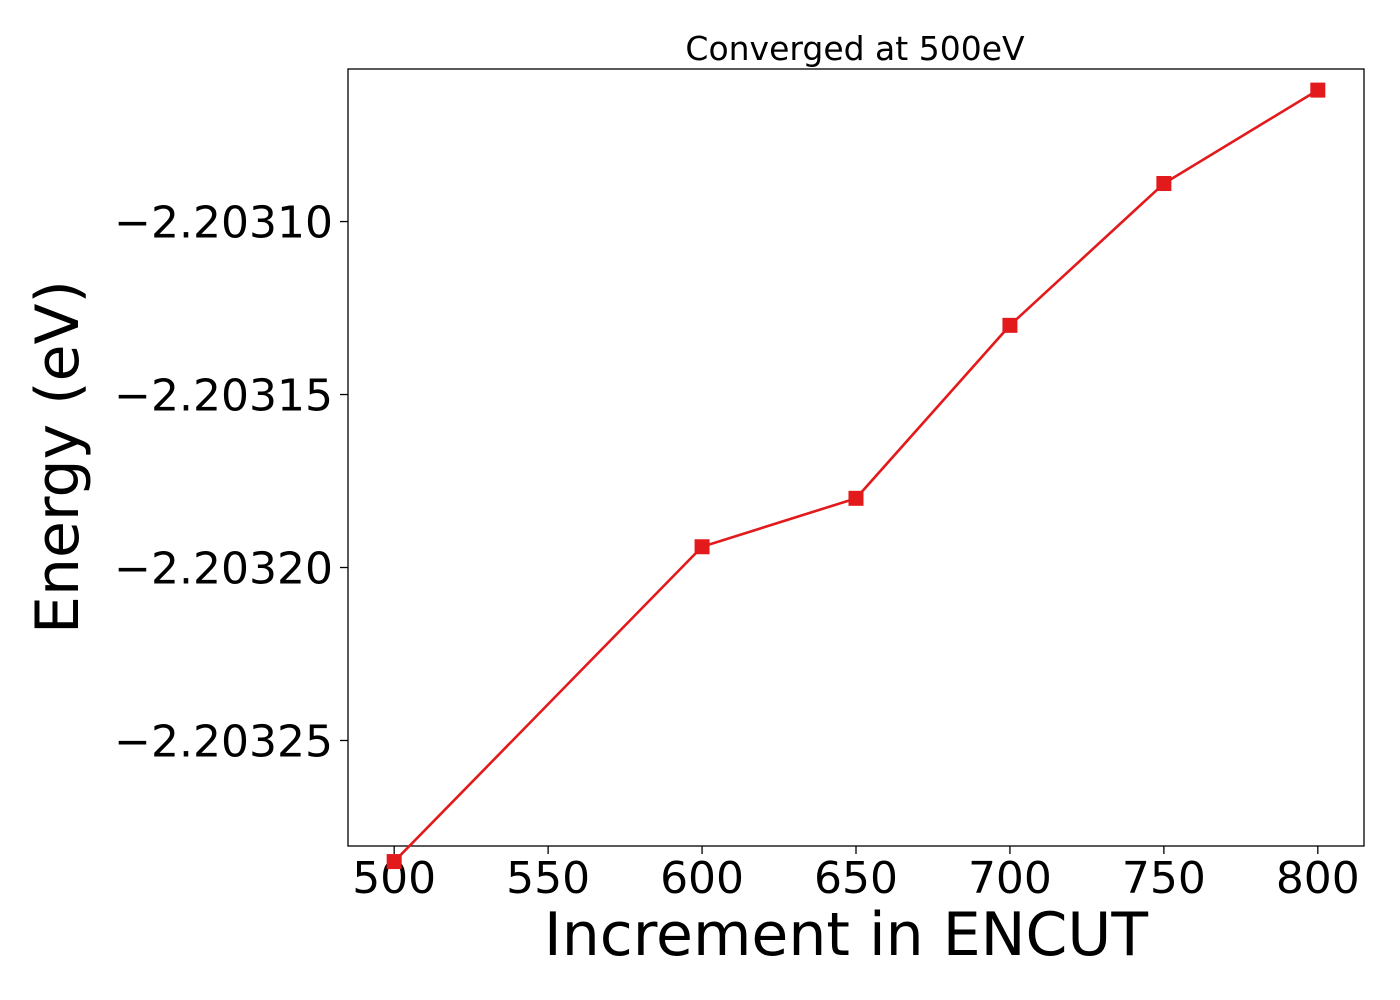 This screenshot has height=1000, width=1400. I want to click on x-axis-ticks: 500 550 600 650 700 750 800, so click(856, 875).